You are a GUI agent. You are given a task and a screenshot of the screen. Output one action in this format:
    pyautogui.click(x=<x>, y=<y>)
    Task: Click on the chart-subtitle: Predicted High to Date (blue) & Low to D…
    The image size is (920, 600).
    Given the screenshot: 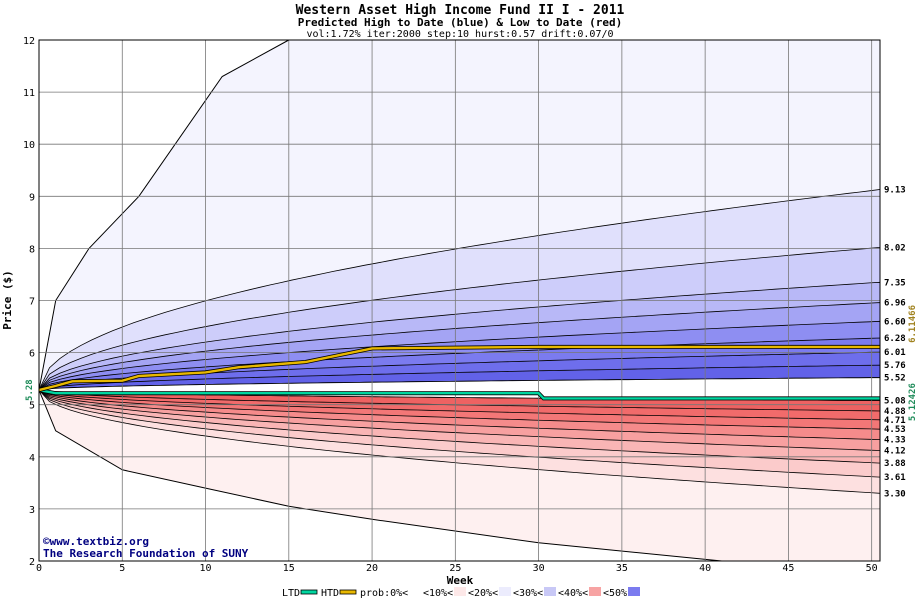 What is the action you would take?
    pyautogui.click(x=460, y=22)
    